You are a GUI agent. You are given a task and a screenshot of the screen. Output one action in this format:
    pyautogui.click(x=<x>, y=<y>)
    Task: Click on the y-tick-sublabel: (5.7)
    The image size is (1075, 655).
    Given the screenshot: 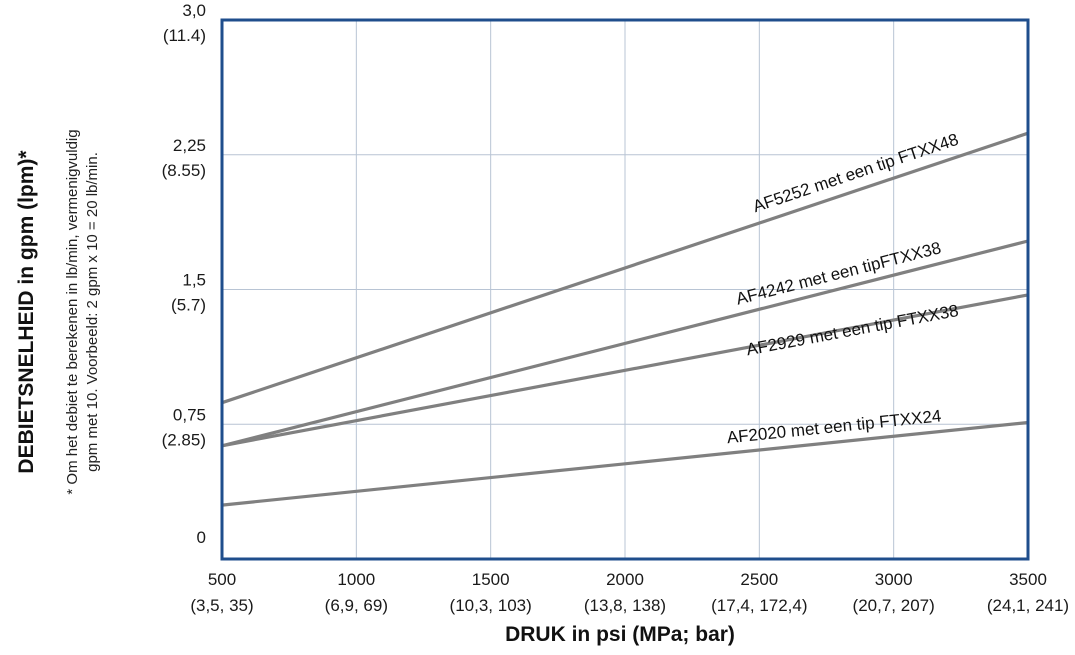 What is the action you would take?
    pyautogui.click(x=188, y=305)
    